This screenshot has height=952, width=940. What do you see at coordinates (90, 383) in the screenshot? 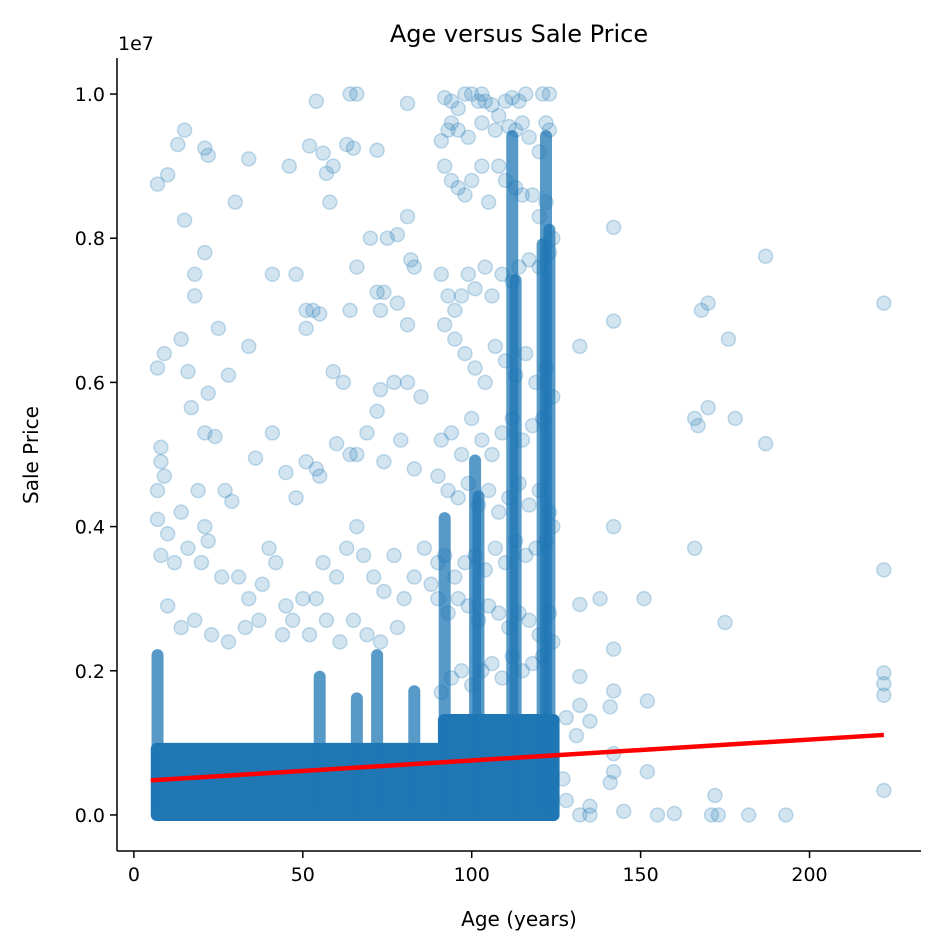
I see `y-tick-label: 0.6` at bounding box center [90, 383].